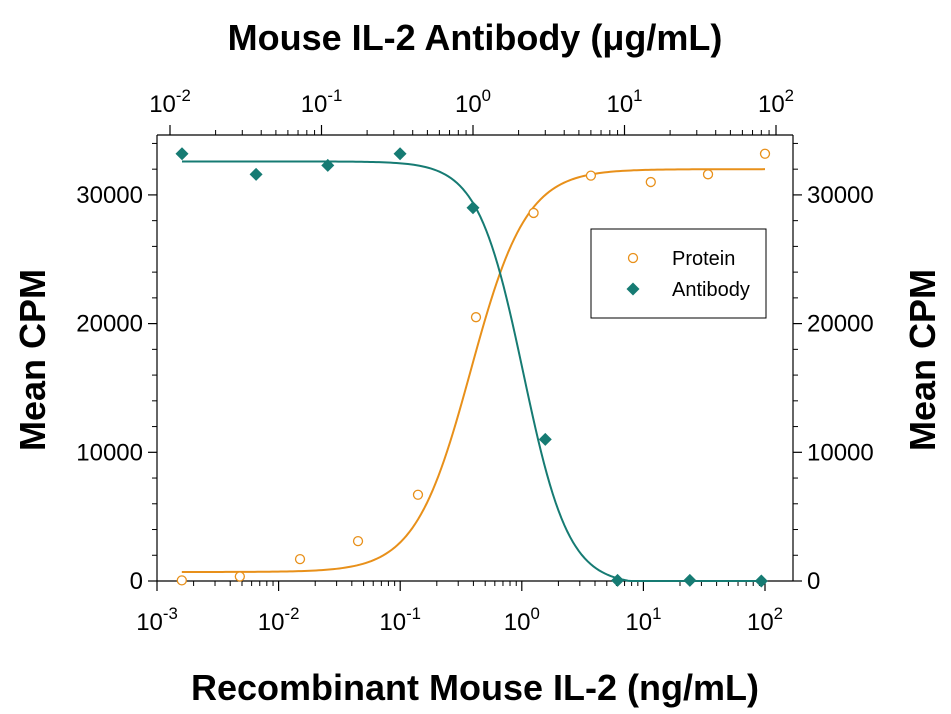  I want to click on y-left-tick-label: 20000, so click(109, 324).